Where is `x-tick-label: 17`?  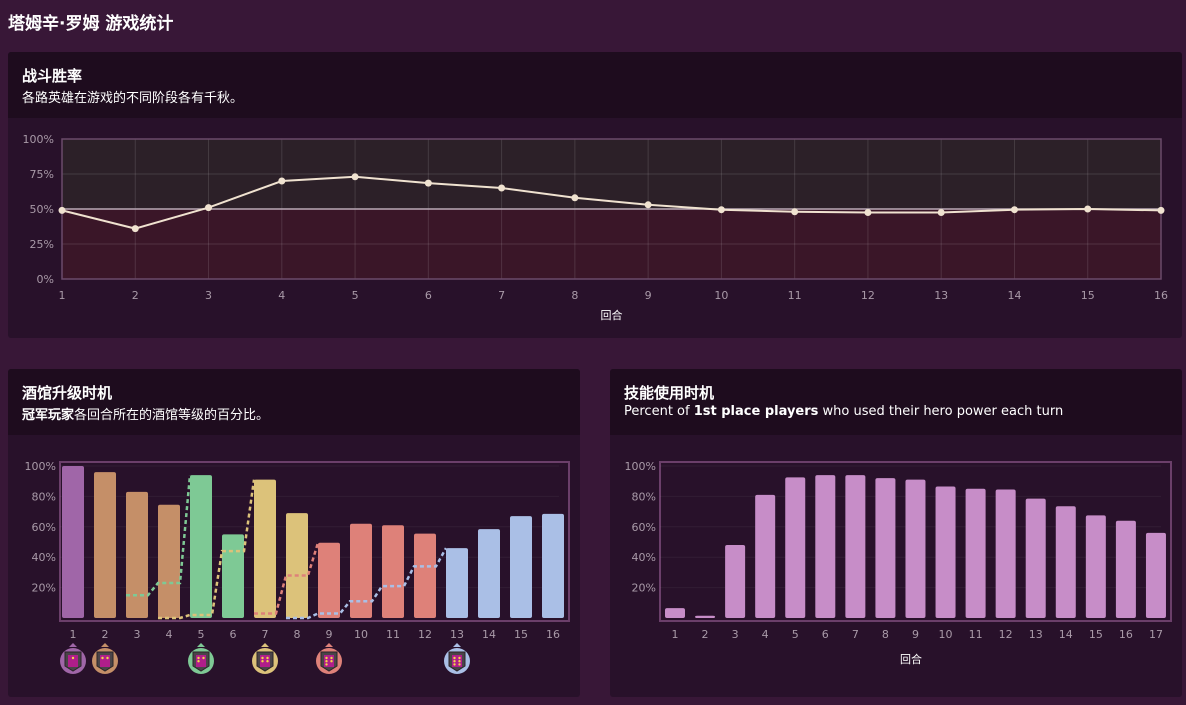
x-tick-label: 17 is located at coordinates (1156, 634).